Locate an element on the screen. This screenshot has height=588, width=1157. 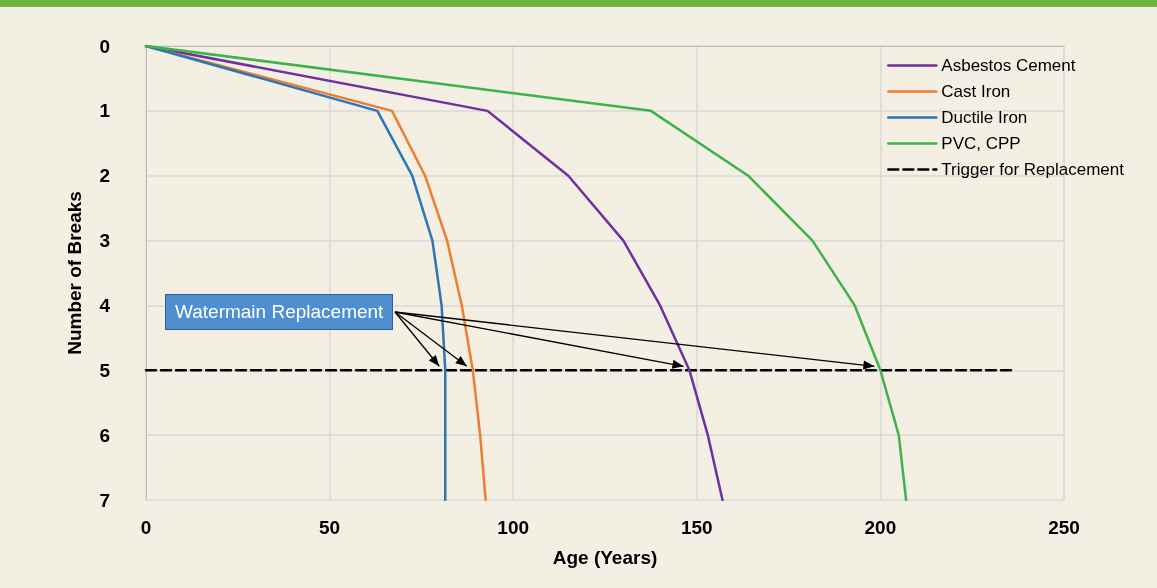
y-tick-label: 1 is located at coordinates (105, 111).